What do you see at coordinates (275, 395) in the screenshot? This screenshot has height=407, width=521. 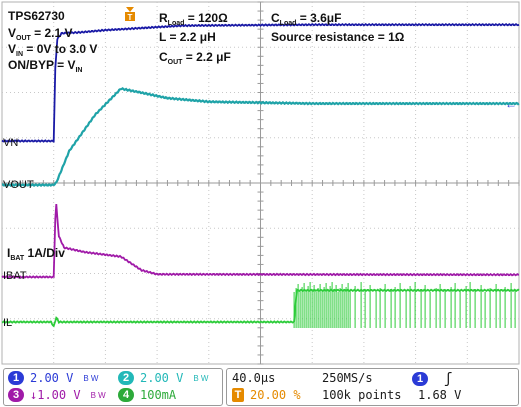 I see `trigger-position: 20.00 %` at bounding box center [275, 395].